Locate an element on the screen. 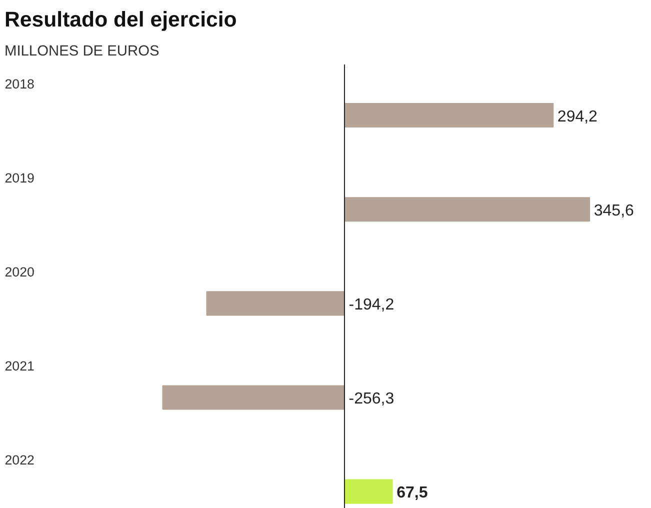  y-tick-label: 2022 is located at coordinates (19, 460).